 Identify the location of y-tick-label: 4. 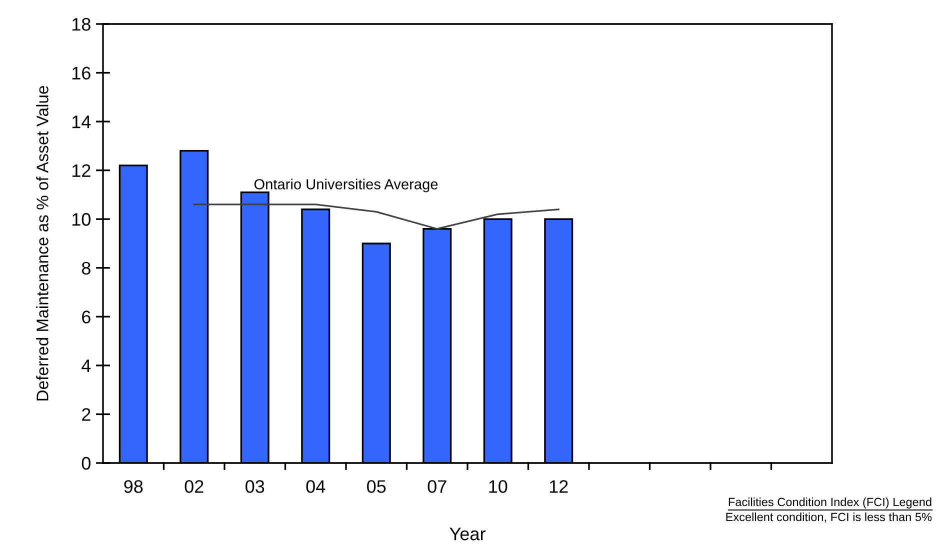
(86, 366).